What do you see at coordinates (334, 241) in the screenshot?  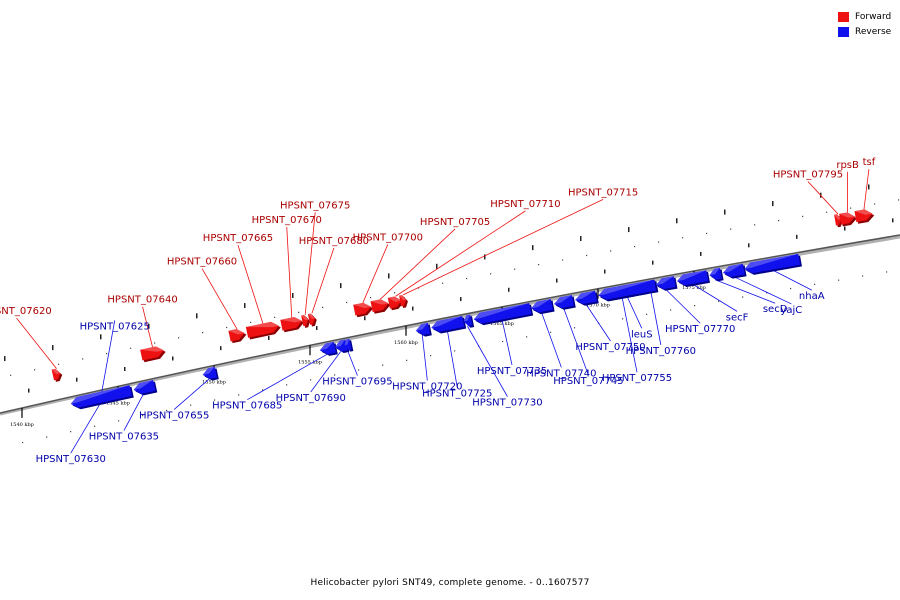 I see `gene-label-HPSNT_07680: HPSNT_07680` at bounding box center [334, 241].